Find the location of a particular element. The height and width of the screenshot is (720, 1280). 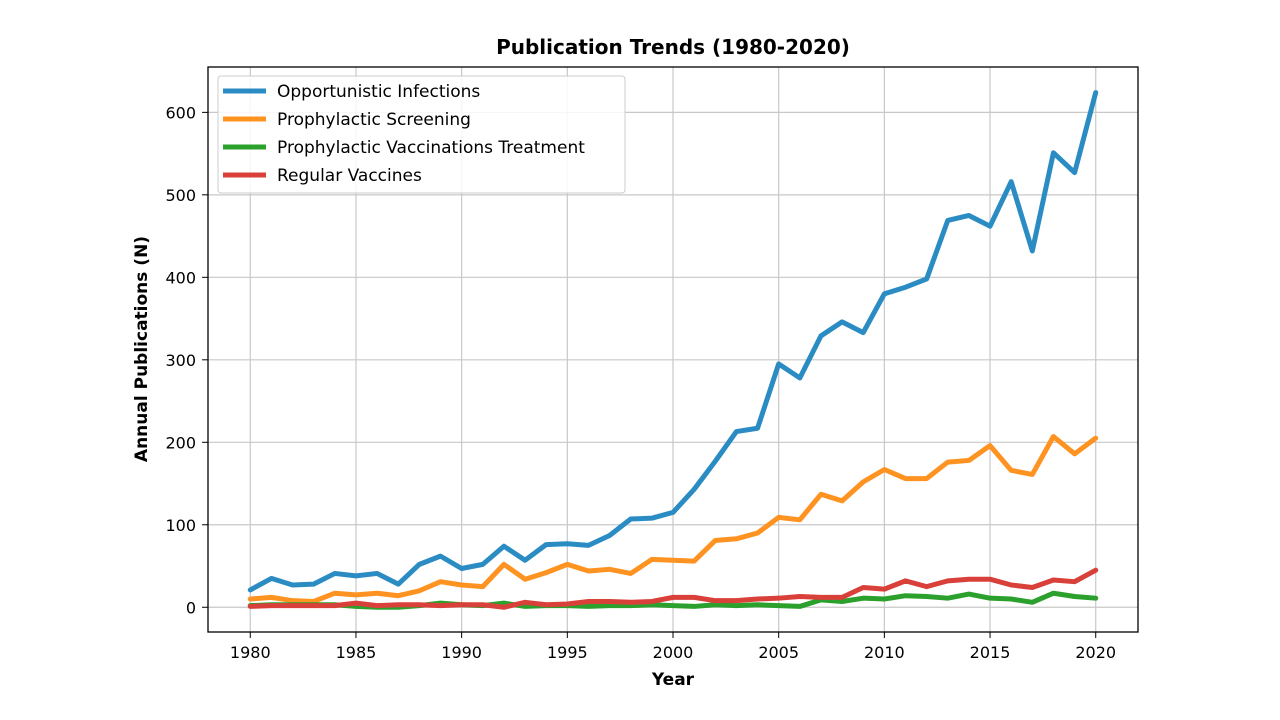

x-axis-label: Year is located at coordinates (673, 680).